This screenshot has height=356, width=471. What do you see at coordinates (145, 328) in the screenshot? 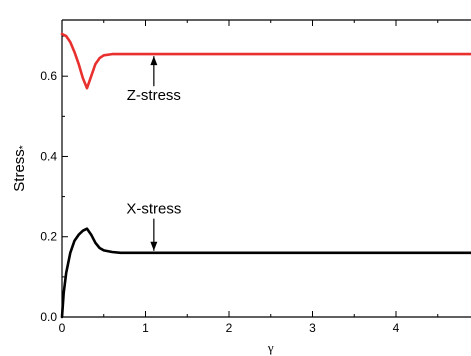
I see `x-tick-label: 1` at bounding box center [145, 328].